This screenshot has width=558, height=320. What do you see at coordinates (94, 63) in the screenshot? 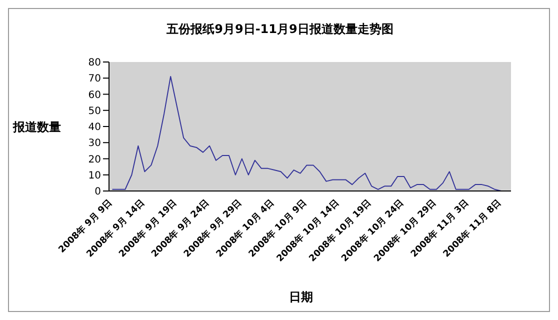
I see `y-tick-label: 80` at bounding box center [94, 63].